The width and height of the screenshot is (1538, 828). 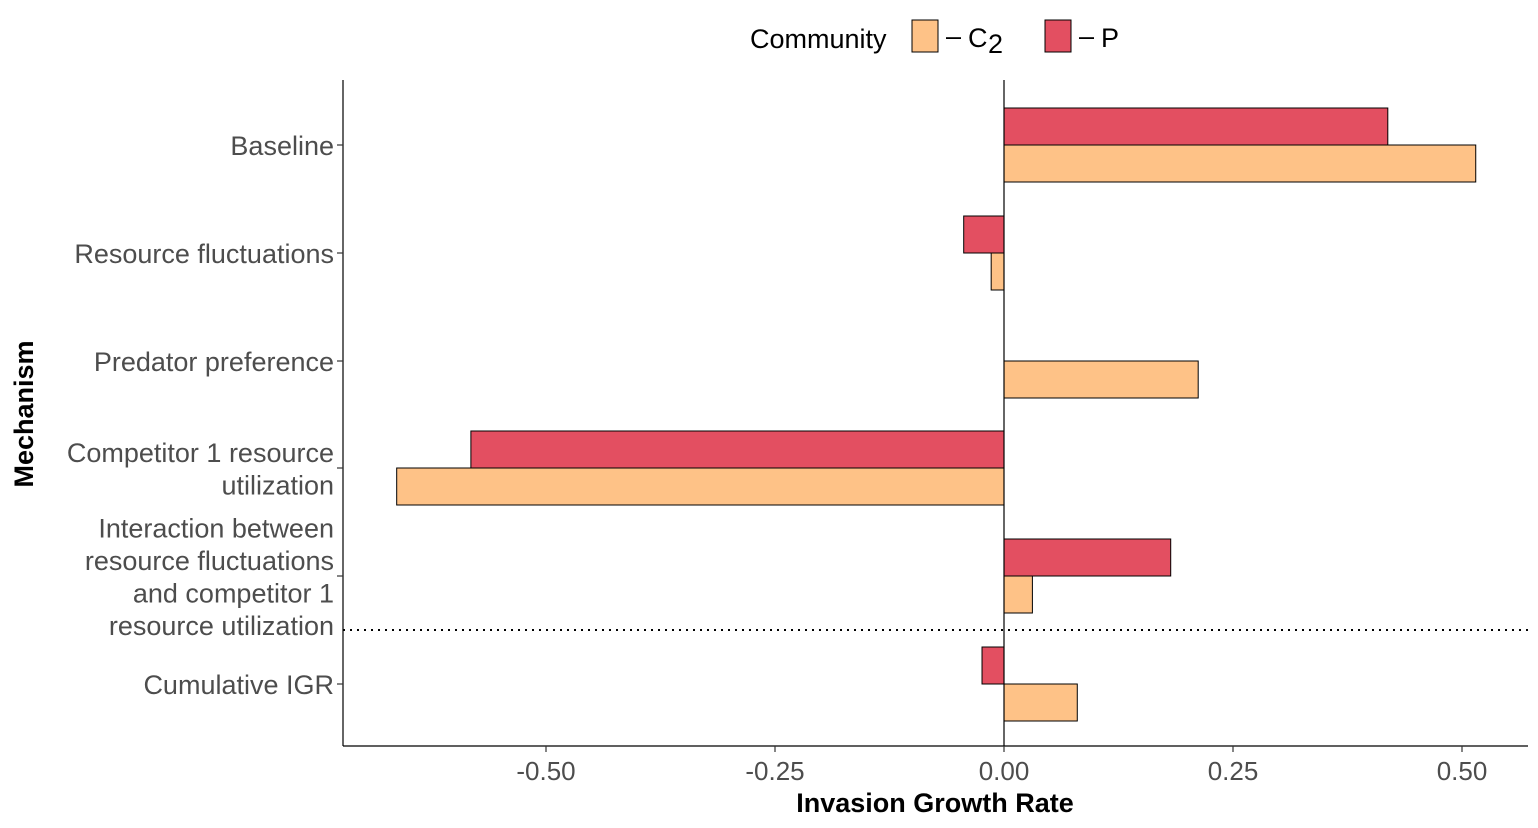 What do you see at coordinates (233, 593) in the screenshot?
I see `category-label: and competitor 1` at bounding box center [233, 593].